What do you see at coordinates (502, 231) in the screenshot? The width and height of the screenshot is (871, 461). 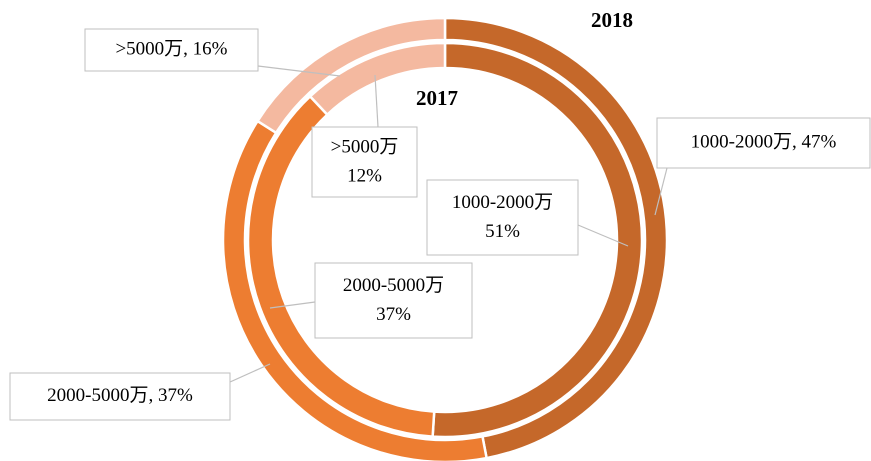 I see `data-label: 51%` at bounding box center [502, 231].